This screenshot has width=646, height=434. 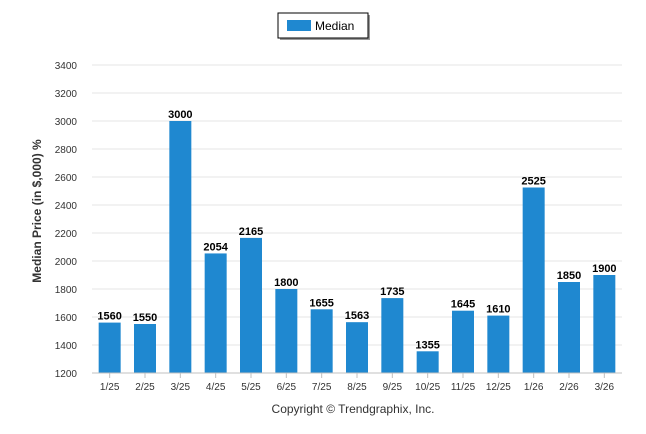 I want to click on x-tick-label: 8/25, so click(x=357, y=387).